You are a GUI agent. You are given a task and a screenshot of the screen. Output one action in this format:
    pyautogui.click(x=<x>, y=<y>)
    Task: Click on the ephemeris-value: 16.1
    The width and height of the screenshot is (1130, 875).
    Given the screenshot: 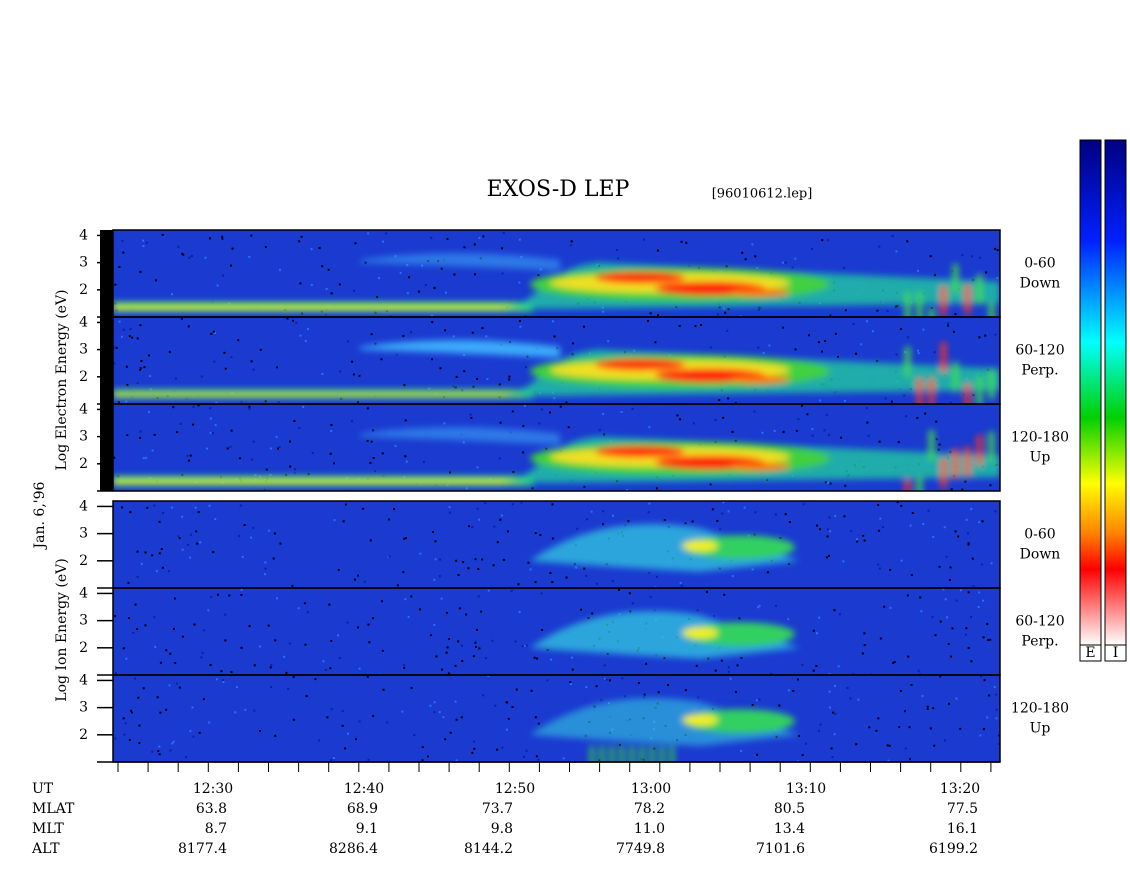 What is the action you would take?
    pyautogui.click(x=962, y=829)
    